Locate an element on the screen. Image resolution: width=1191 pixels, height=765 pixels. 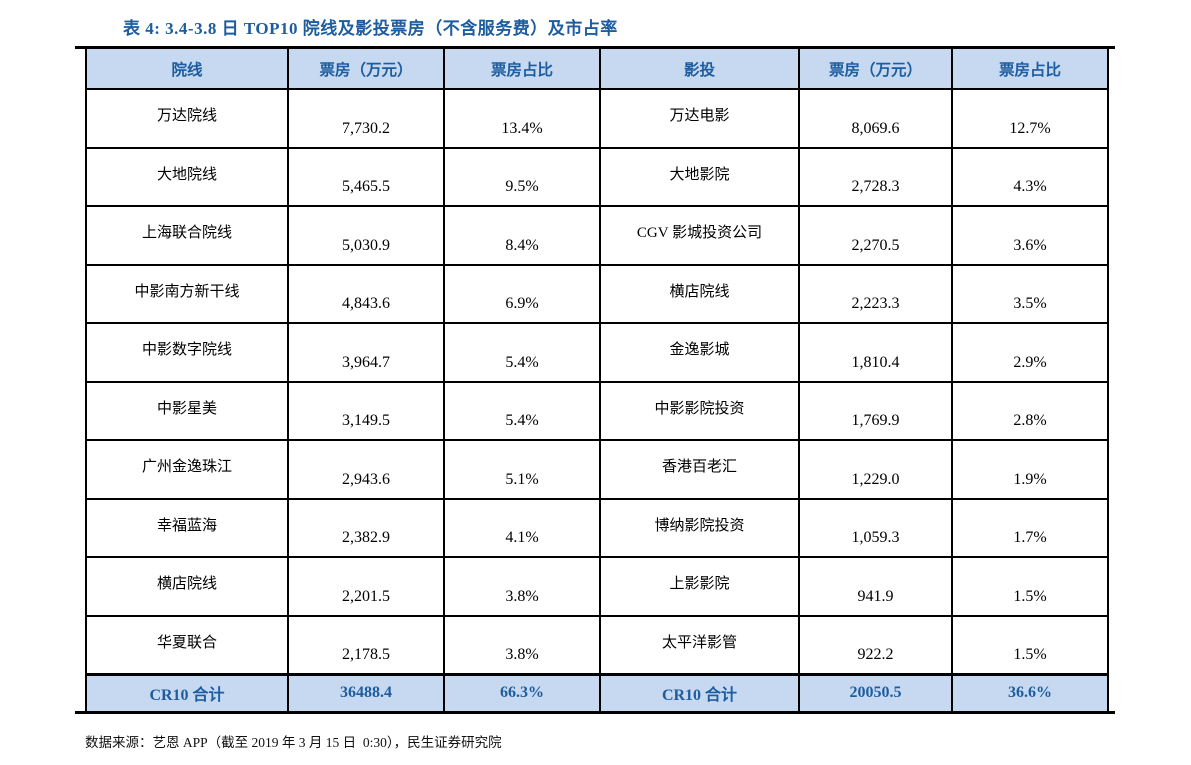
cell-investor-boxoffice: 2,728.3 is located at coordinates (875, 176).